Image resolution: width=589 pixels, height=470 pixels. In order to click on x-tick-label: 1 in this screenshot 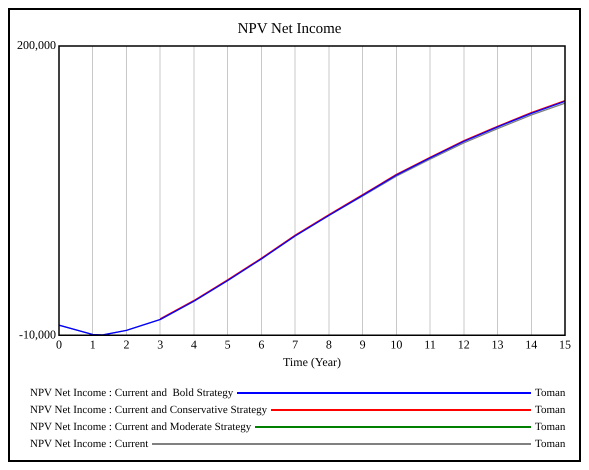, I will do `click(93, 345)`.